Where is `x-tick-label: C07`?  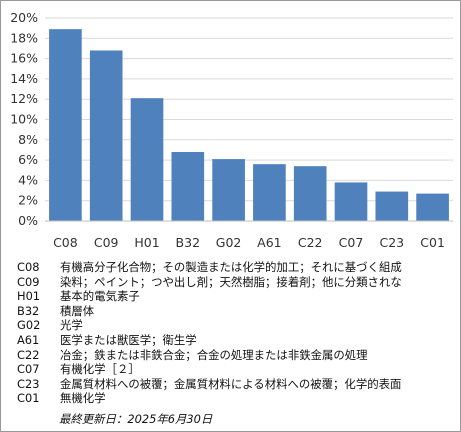
x-tick-label: C07 is located at coordinates (351, 242).